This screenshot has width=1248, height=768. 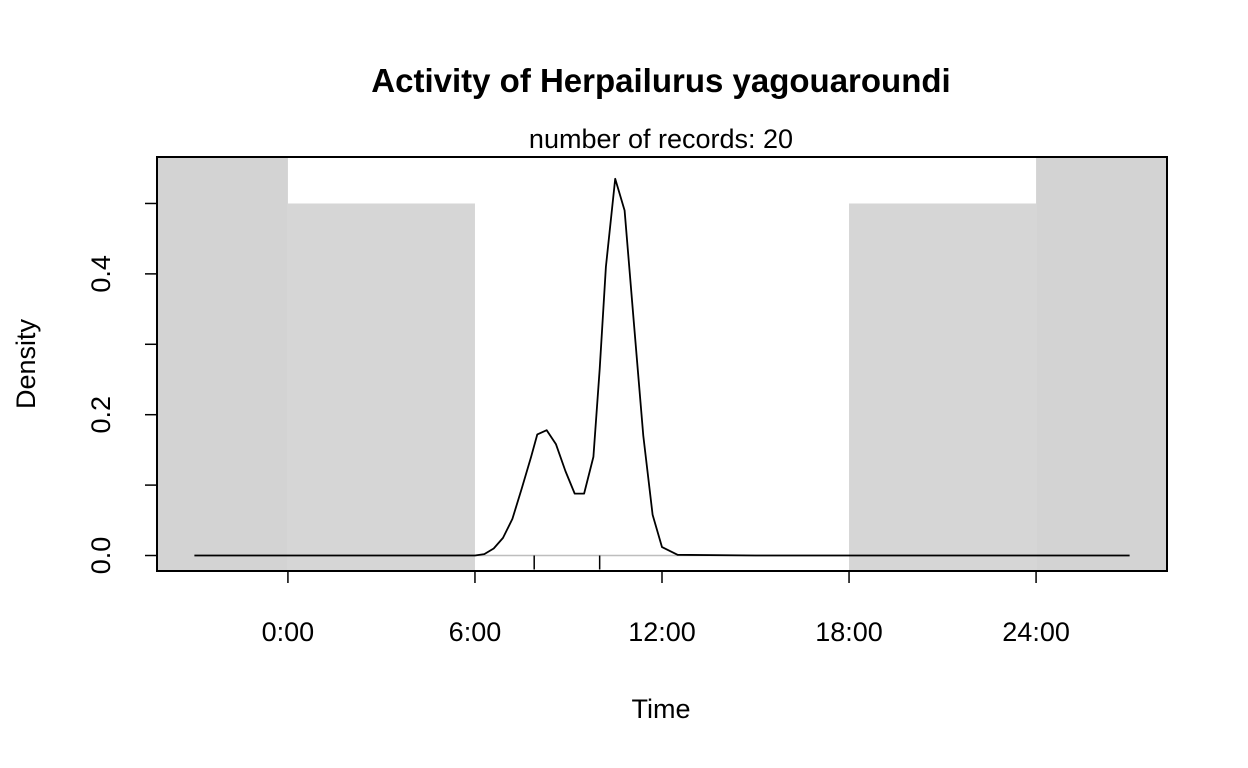 I want to click on rug-layer, so click(x=567, y=562).